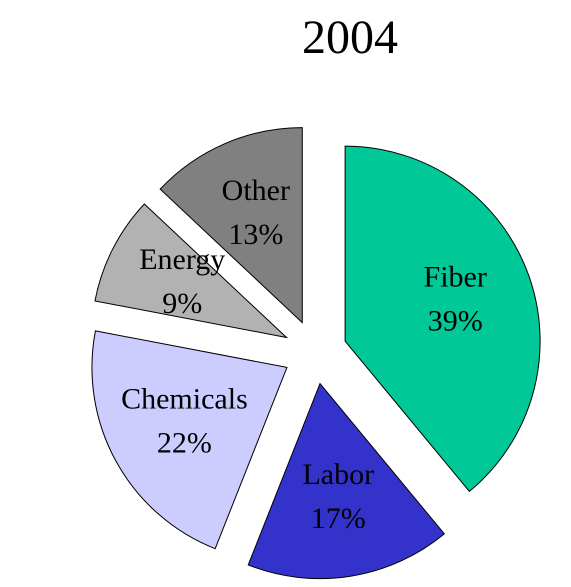 The width and height of the screenshot is (571, 587). I want to click on slice-value-label: 9%, so click(182, 303).